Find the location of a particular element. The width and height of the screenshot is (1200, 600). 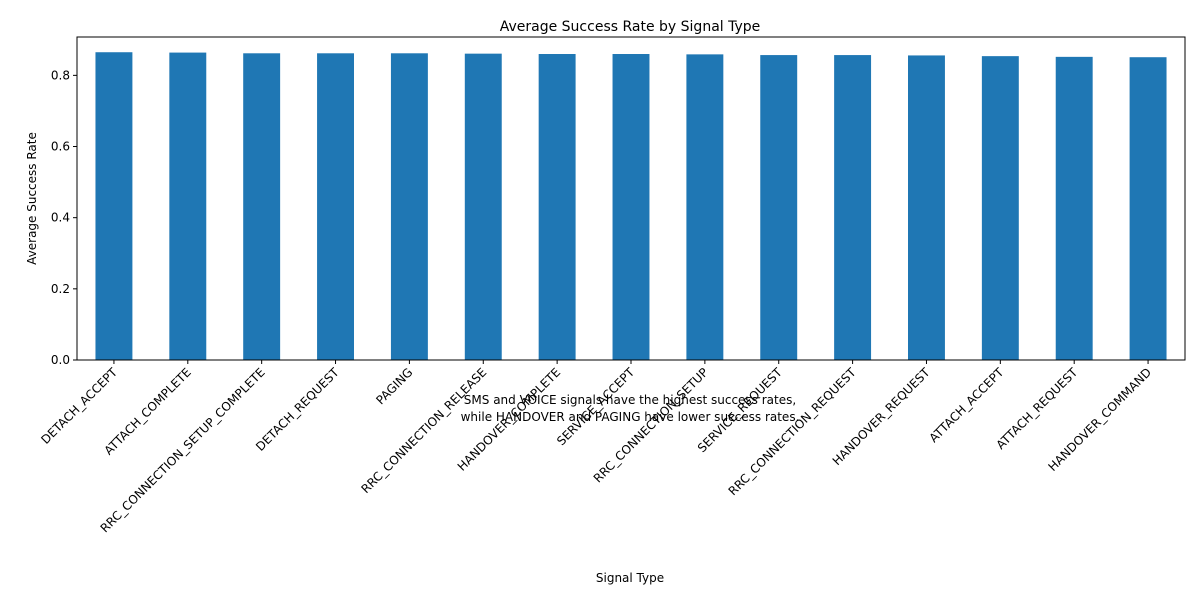

bar-attach-accept is located at coordinates (1000, 208).